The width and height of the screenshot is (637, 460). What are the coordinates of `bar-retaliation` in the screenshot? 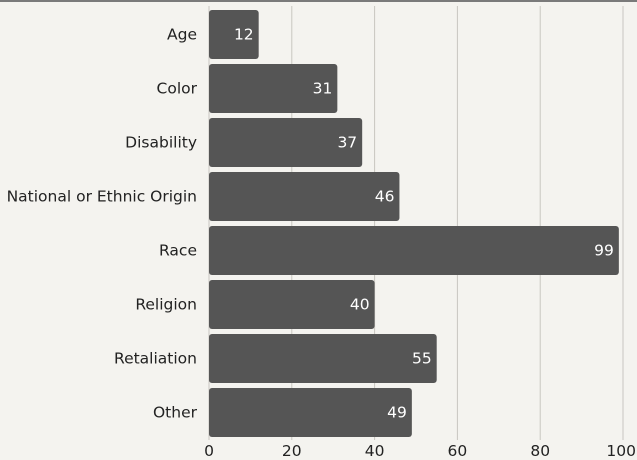 It's located at (323, 358).